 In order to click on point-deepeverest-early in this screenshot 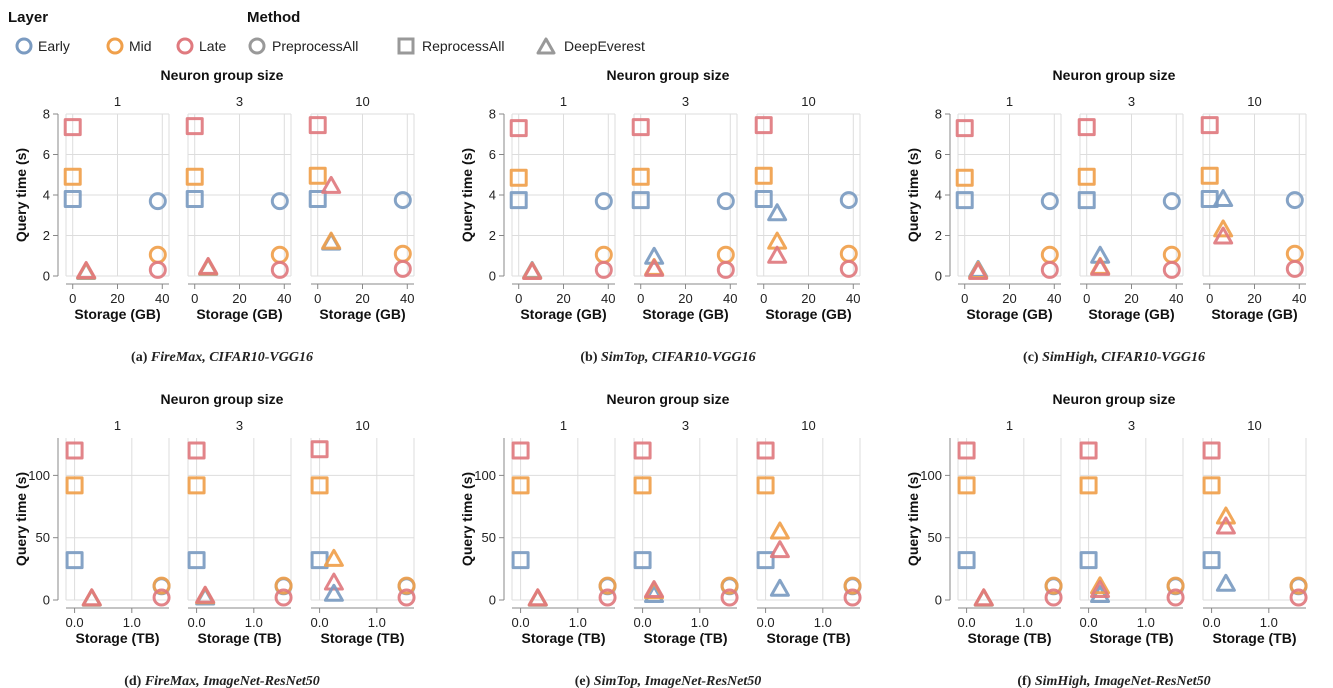, I will do `click(333, 592)`.